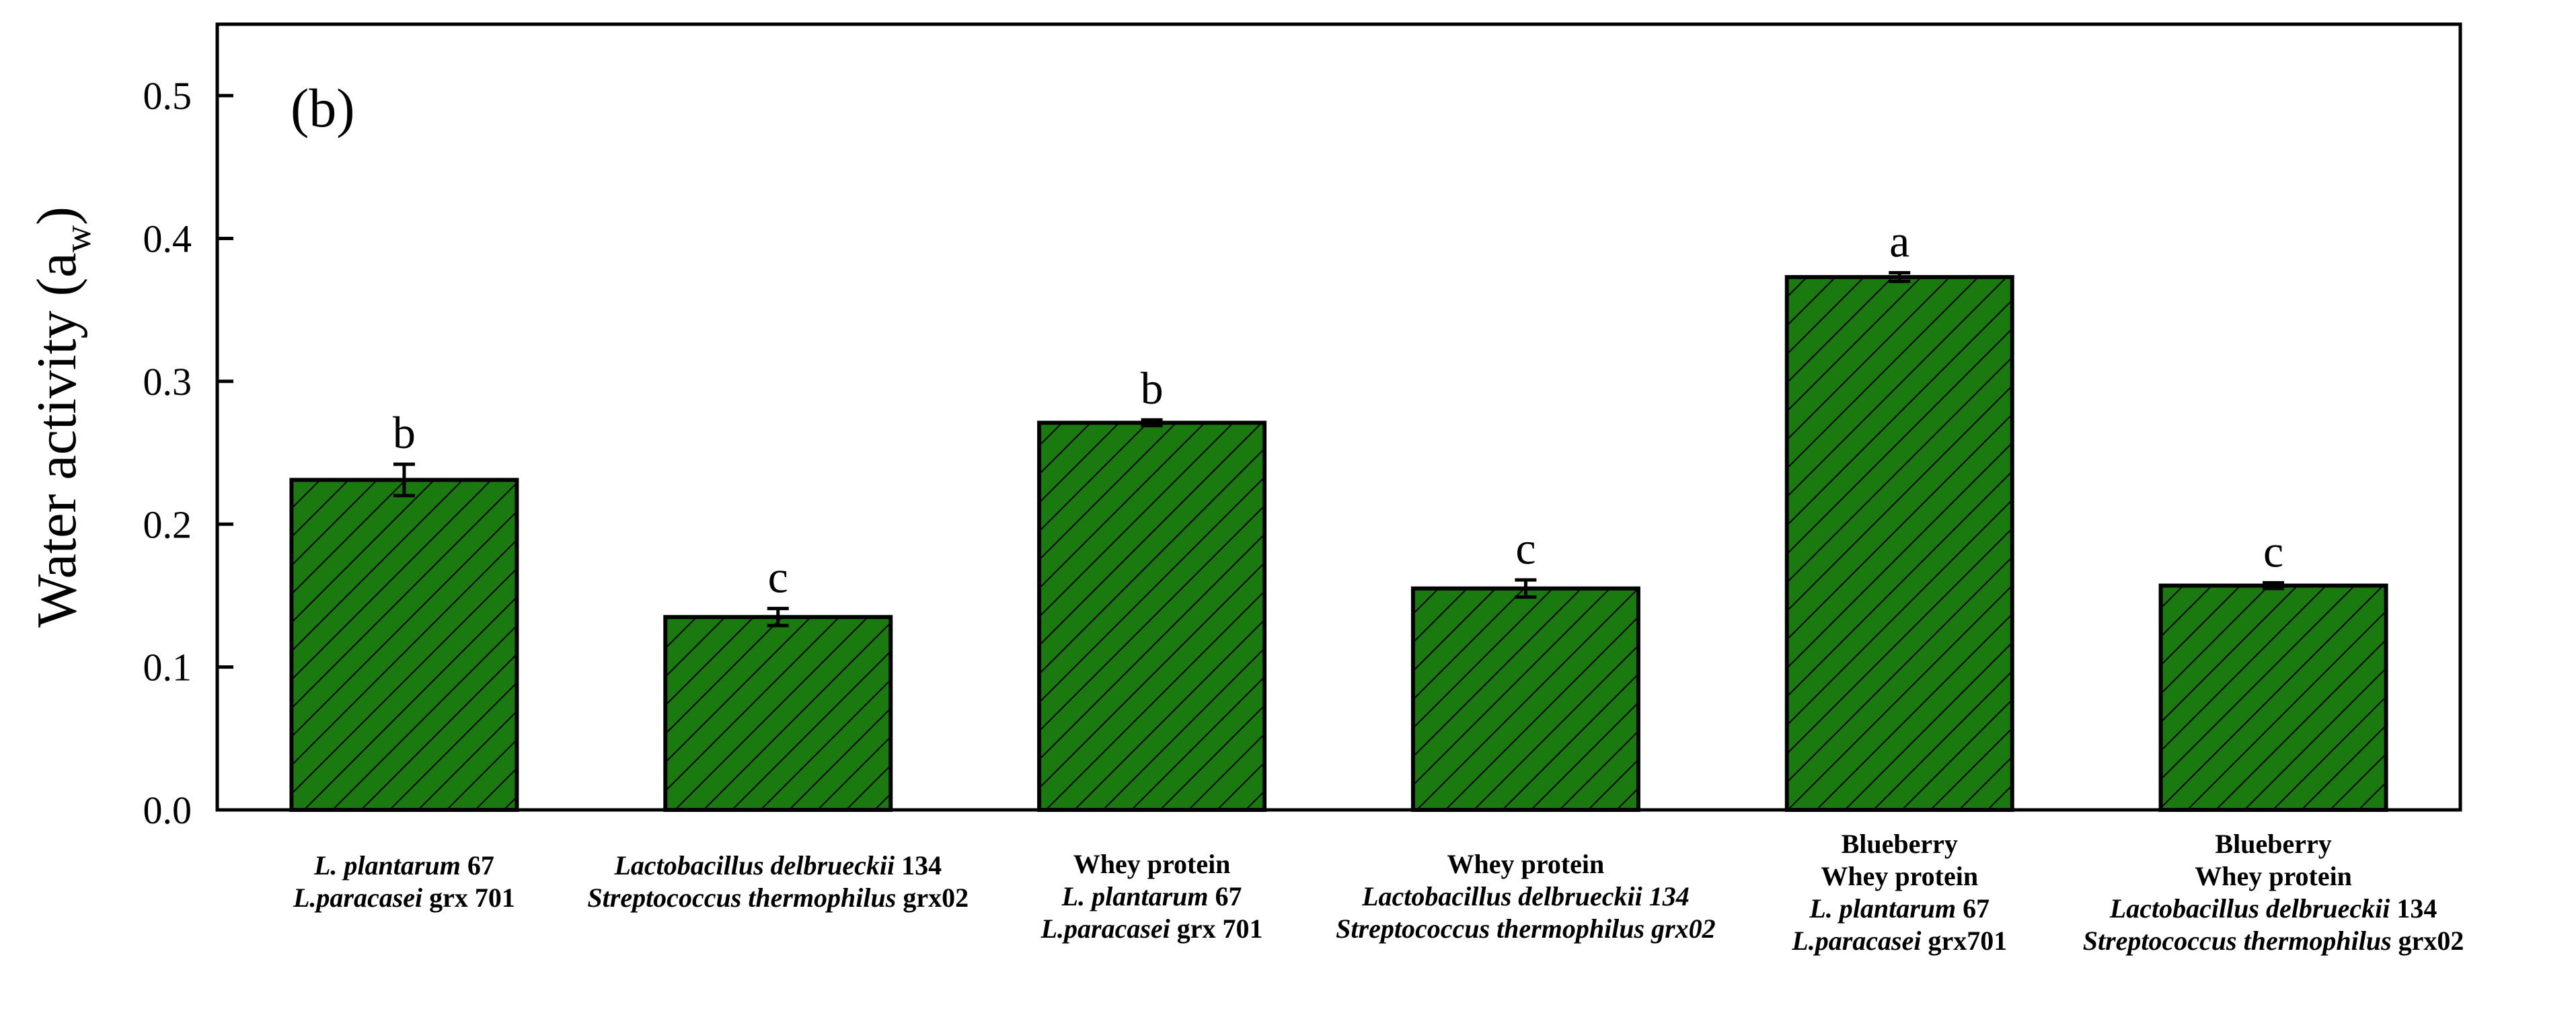  Describe the element at coordinates (323, 108) in the screenshot. I see `panel-label: (b)` at that location.